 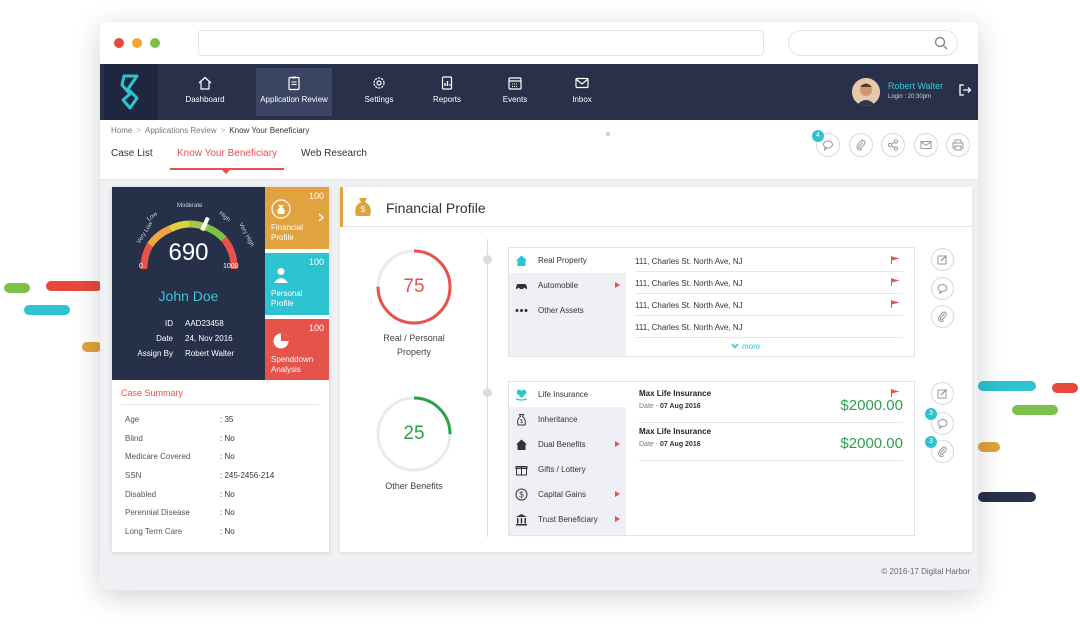 What do you see at coordinates (281, 209) in the screenshot?
I see `money-bag-icon` at bounding box center [281, 209].